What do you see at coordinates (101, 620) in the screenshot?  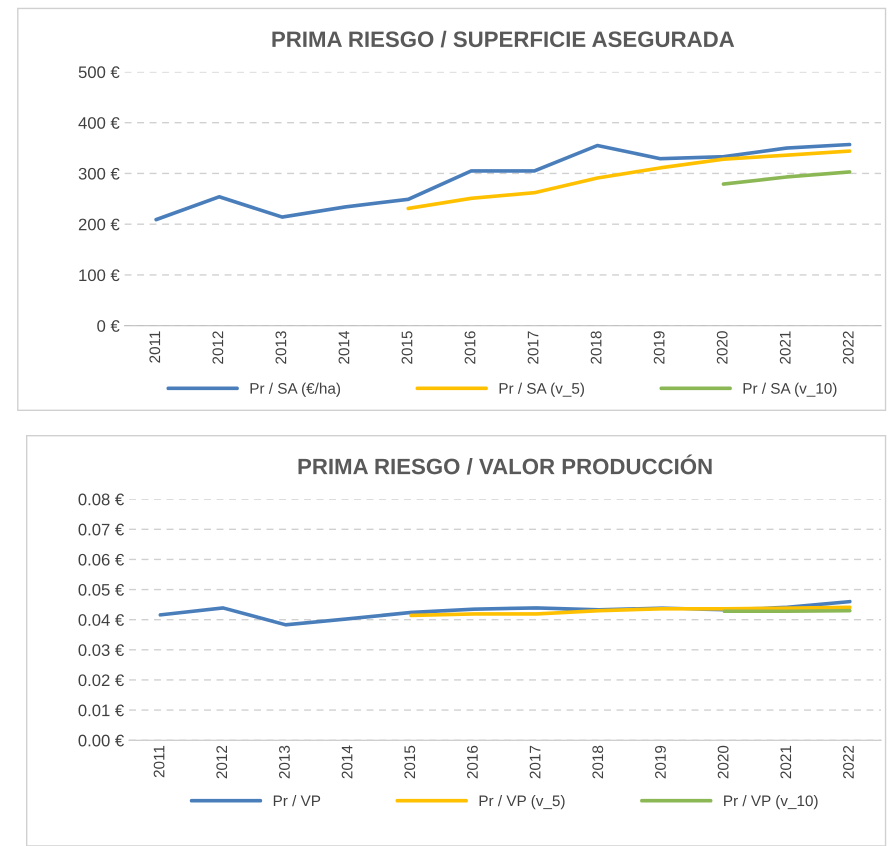 I see `y-tick-label: 0.04 €` at bounding box center [101, 620].